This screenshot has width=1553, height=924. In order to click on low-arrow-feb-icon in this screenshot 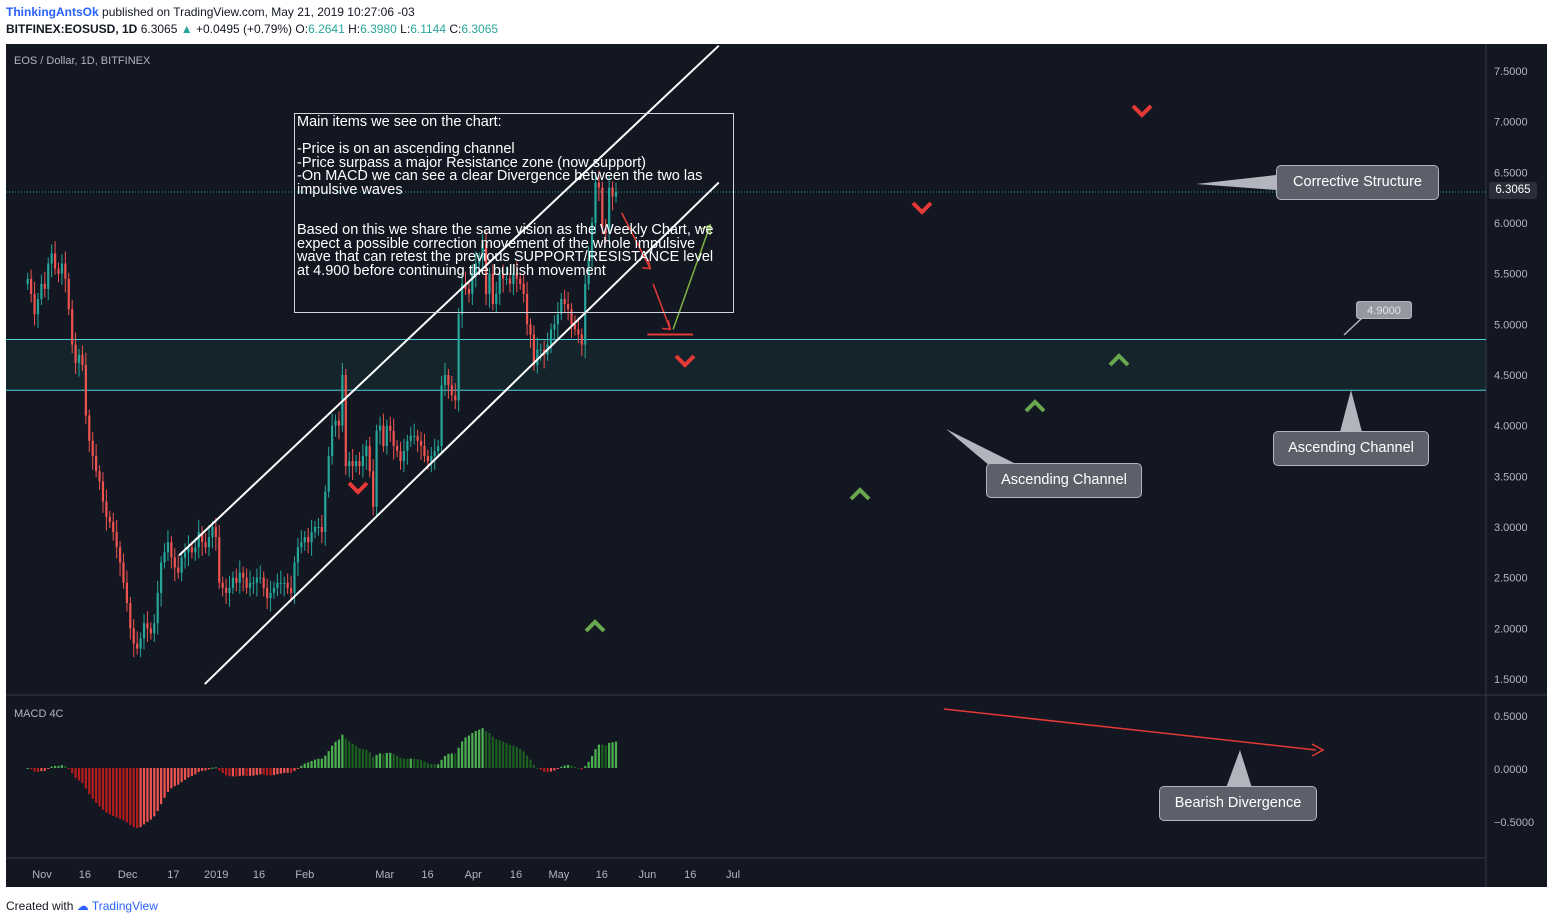, I will do `click(595, 626)`.